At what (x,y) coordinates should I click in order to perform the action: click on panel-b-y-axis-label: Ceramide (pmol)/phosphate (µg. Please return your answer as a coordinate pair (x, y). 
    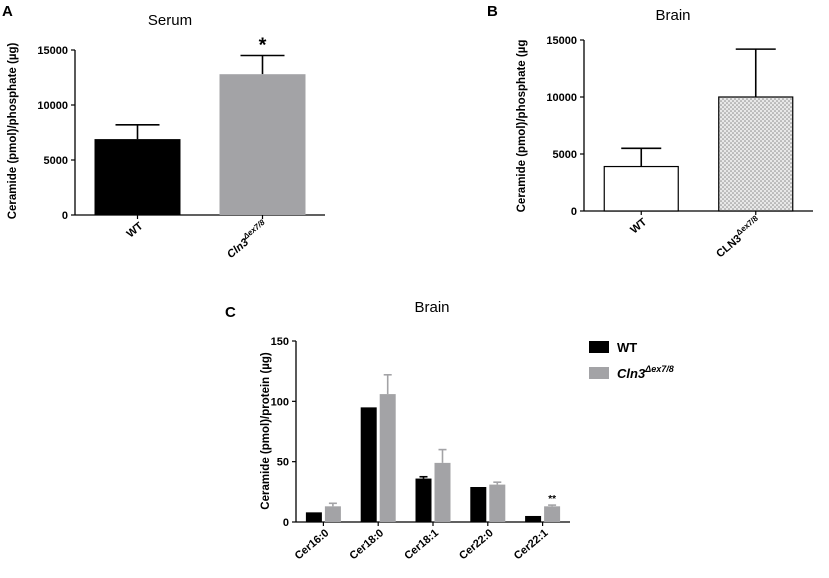
    Looking at the image, I should click on (522, 126).